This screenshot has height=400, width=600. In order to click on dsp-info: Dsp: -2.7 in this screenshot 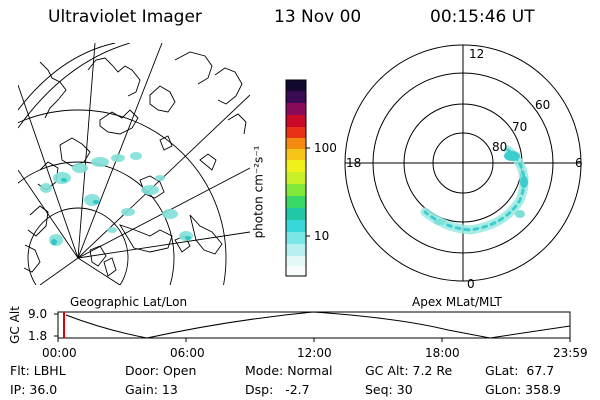, I will do `click(277, 389)`.